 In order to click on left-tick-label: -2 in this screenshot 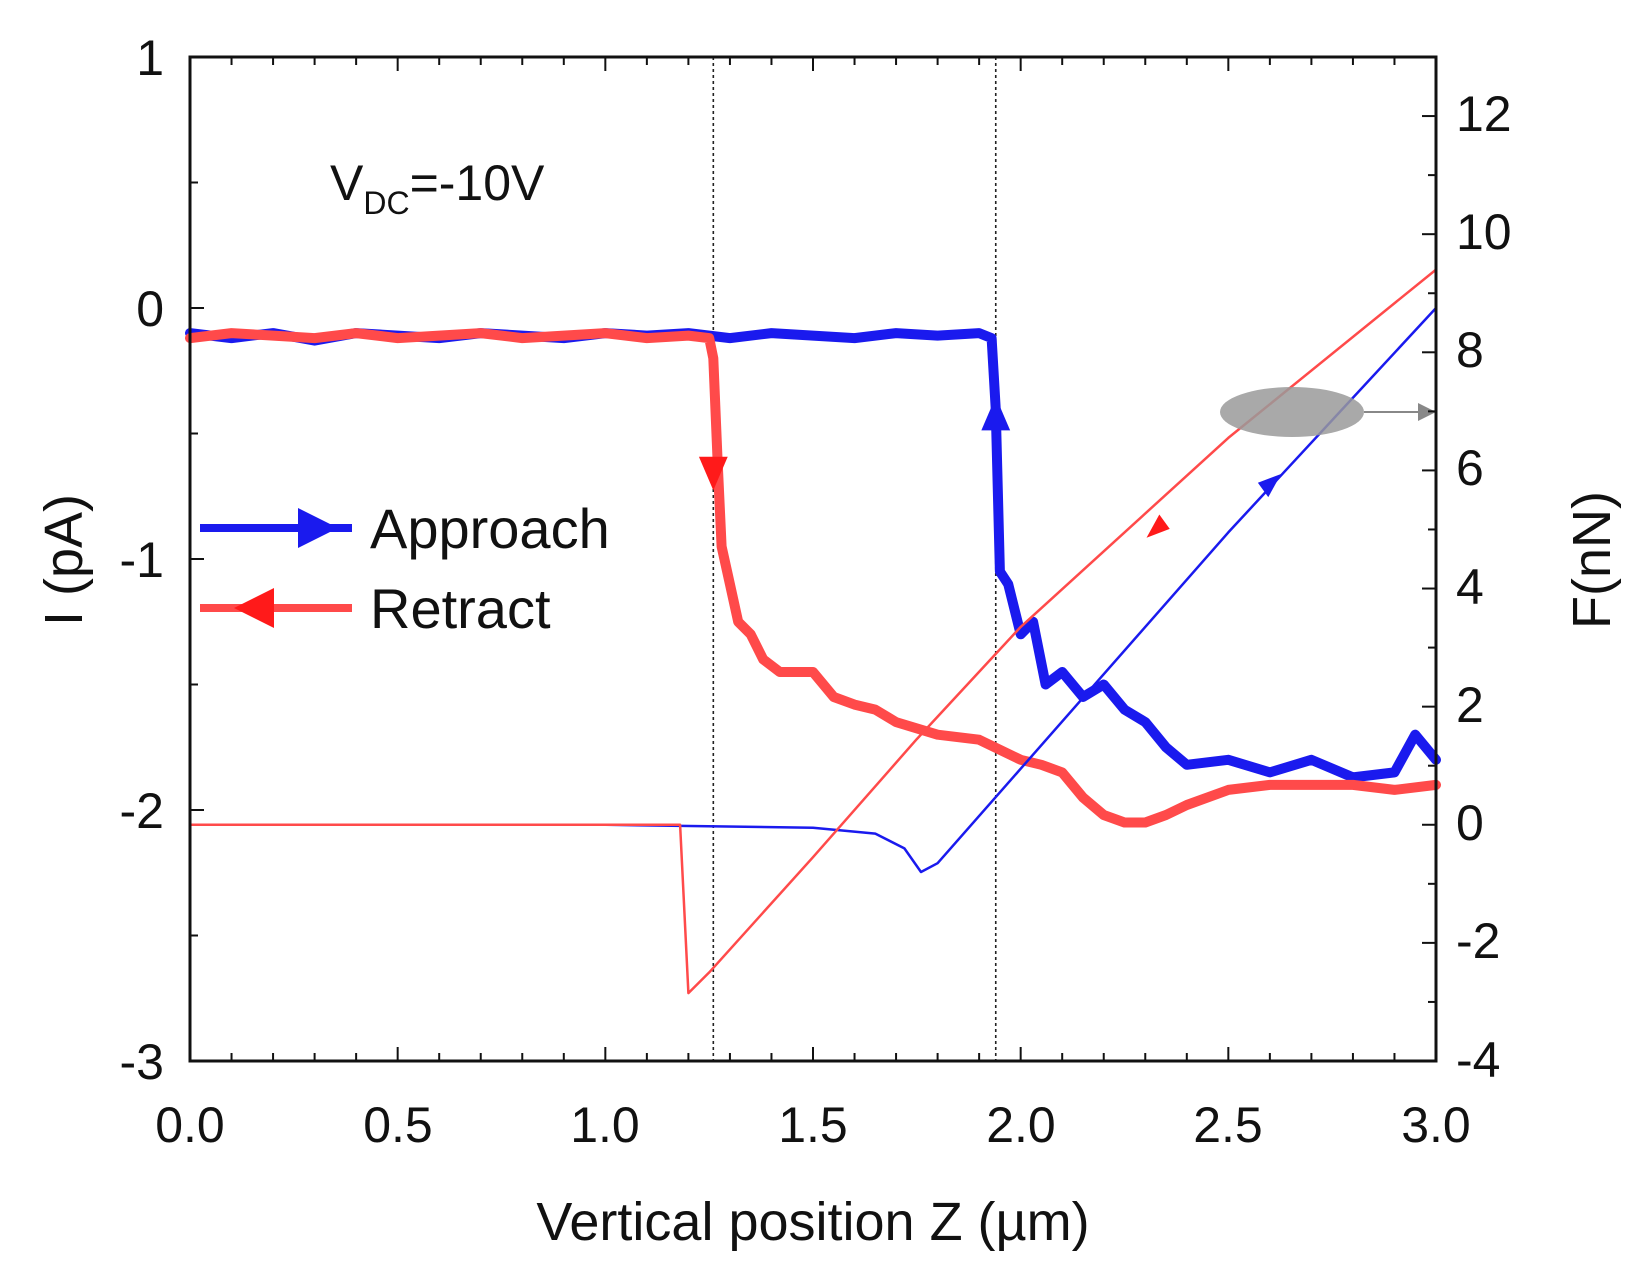, I will do `click(142, 811)`.